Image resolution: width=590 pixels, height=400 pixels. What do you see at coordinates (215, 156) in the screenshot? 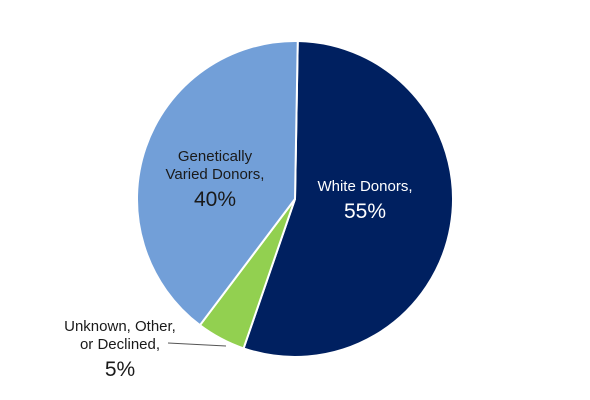
I see `slice-name-line1-genetically-varied: Genetically` at bounding box center [215, 156].